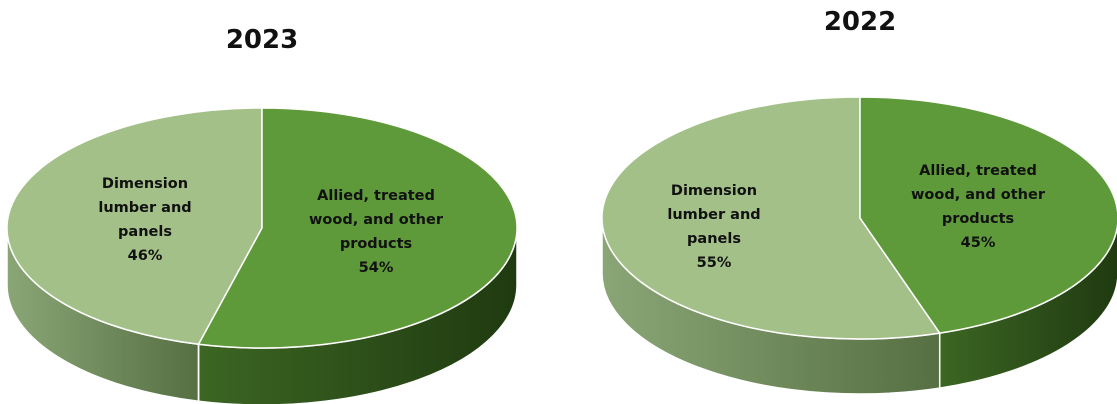 The height and width of the screenshot is (404, 1117). Describe the element at coordinates (376, 268) in the screenshot. I see `slice-label-line: 54%` at that location.